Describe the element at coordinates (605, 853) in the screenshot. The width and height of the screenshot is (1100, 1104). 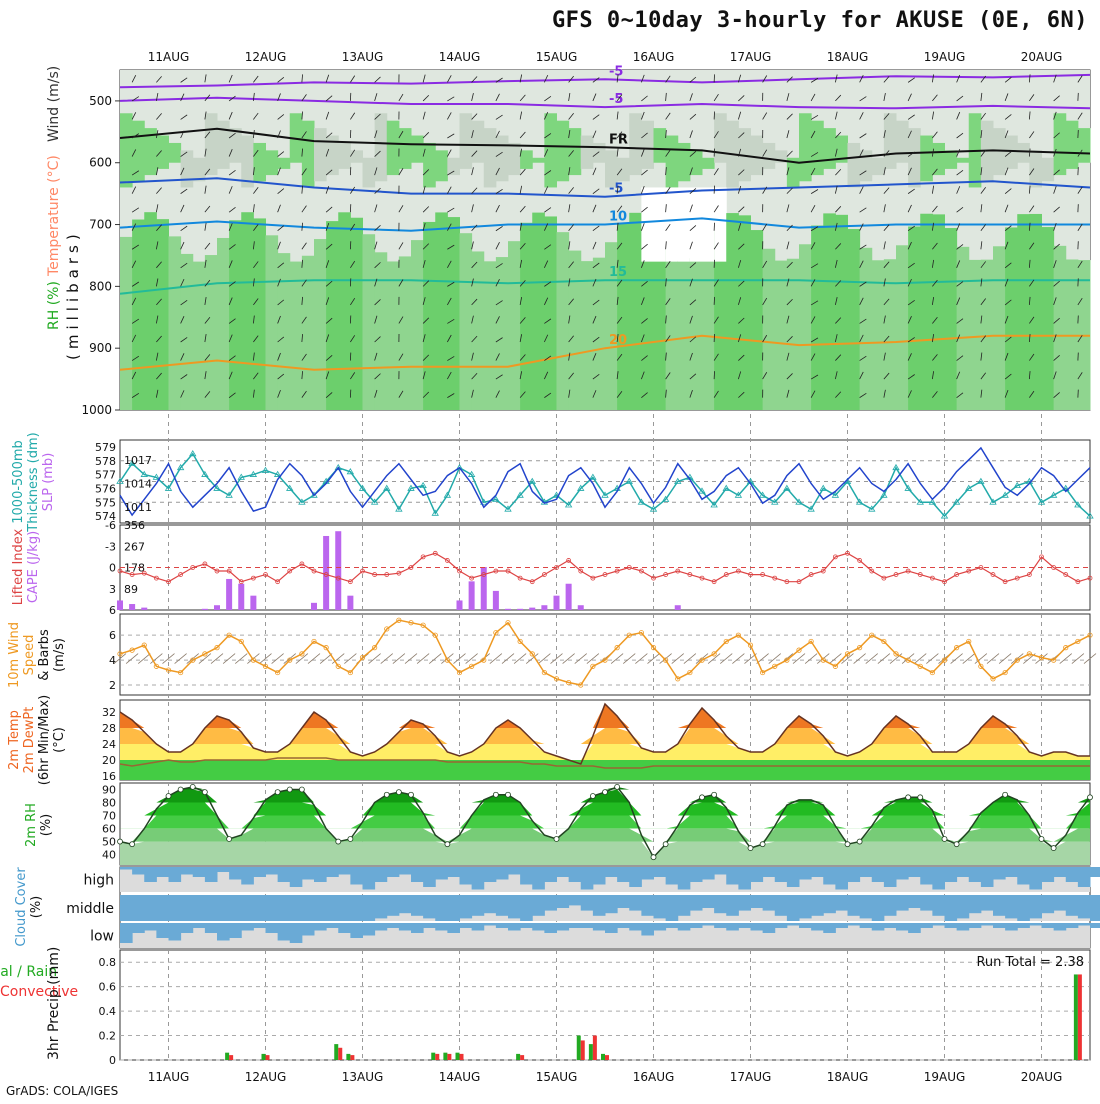
I see `rh-band` at that location.